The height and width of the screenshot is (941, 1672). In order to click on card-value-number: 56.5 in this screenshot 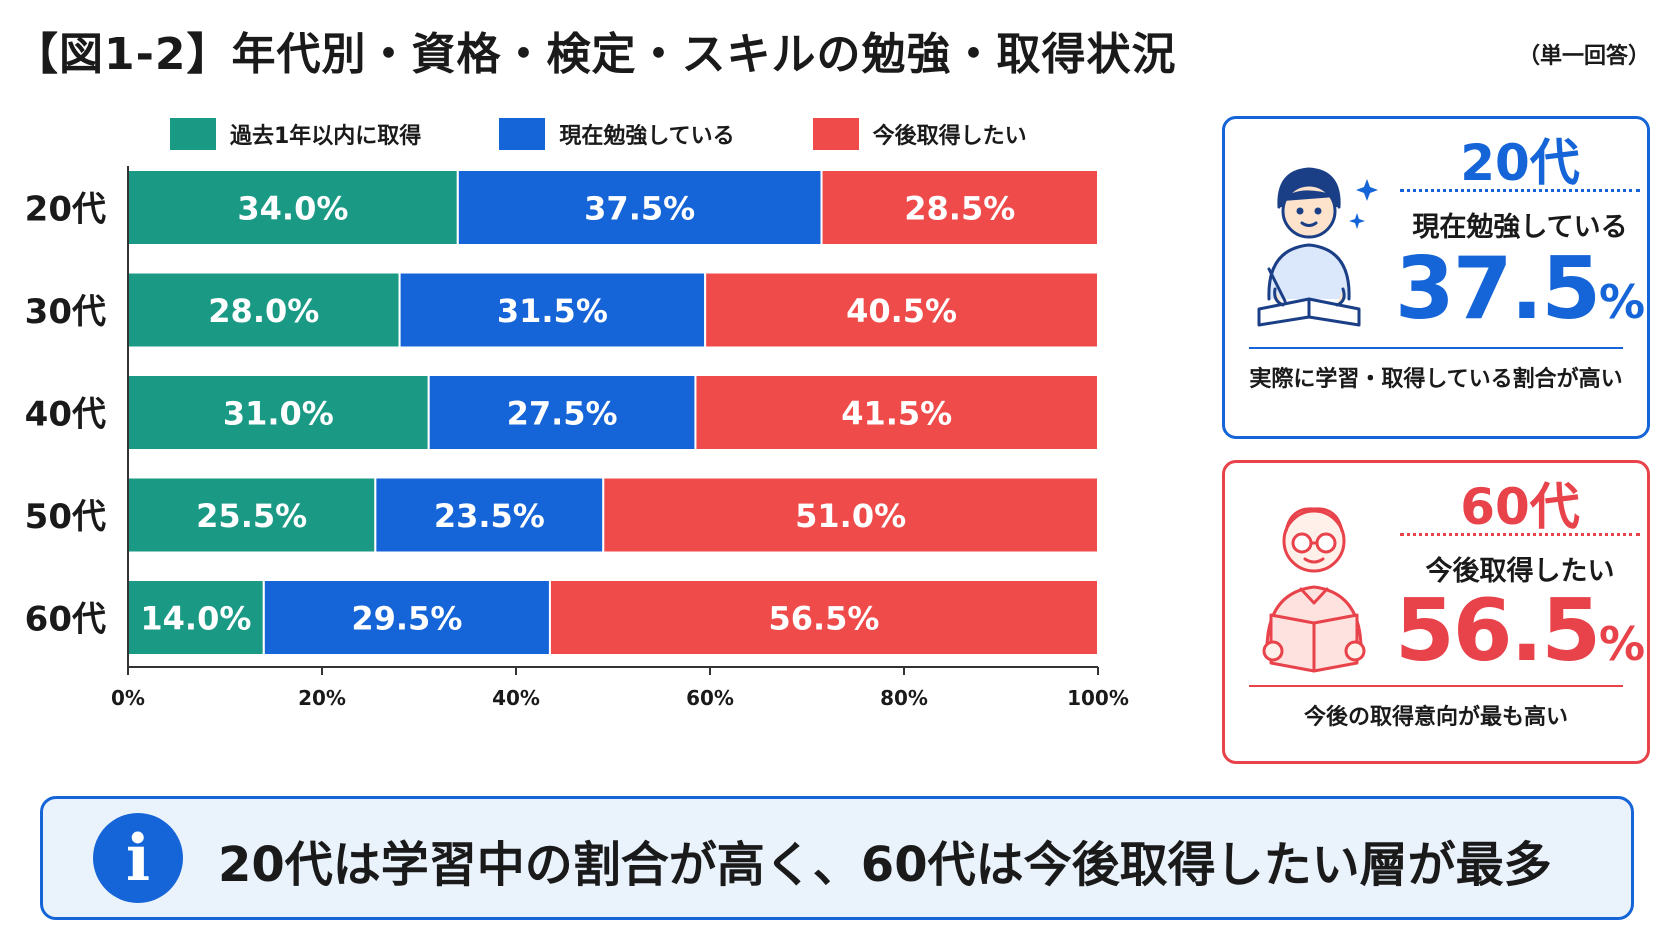, I will do `click(1497, 631)`.